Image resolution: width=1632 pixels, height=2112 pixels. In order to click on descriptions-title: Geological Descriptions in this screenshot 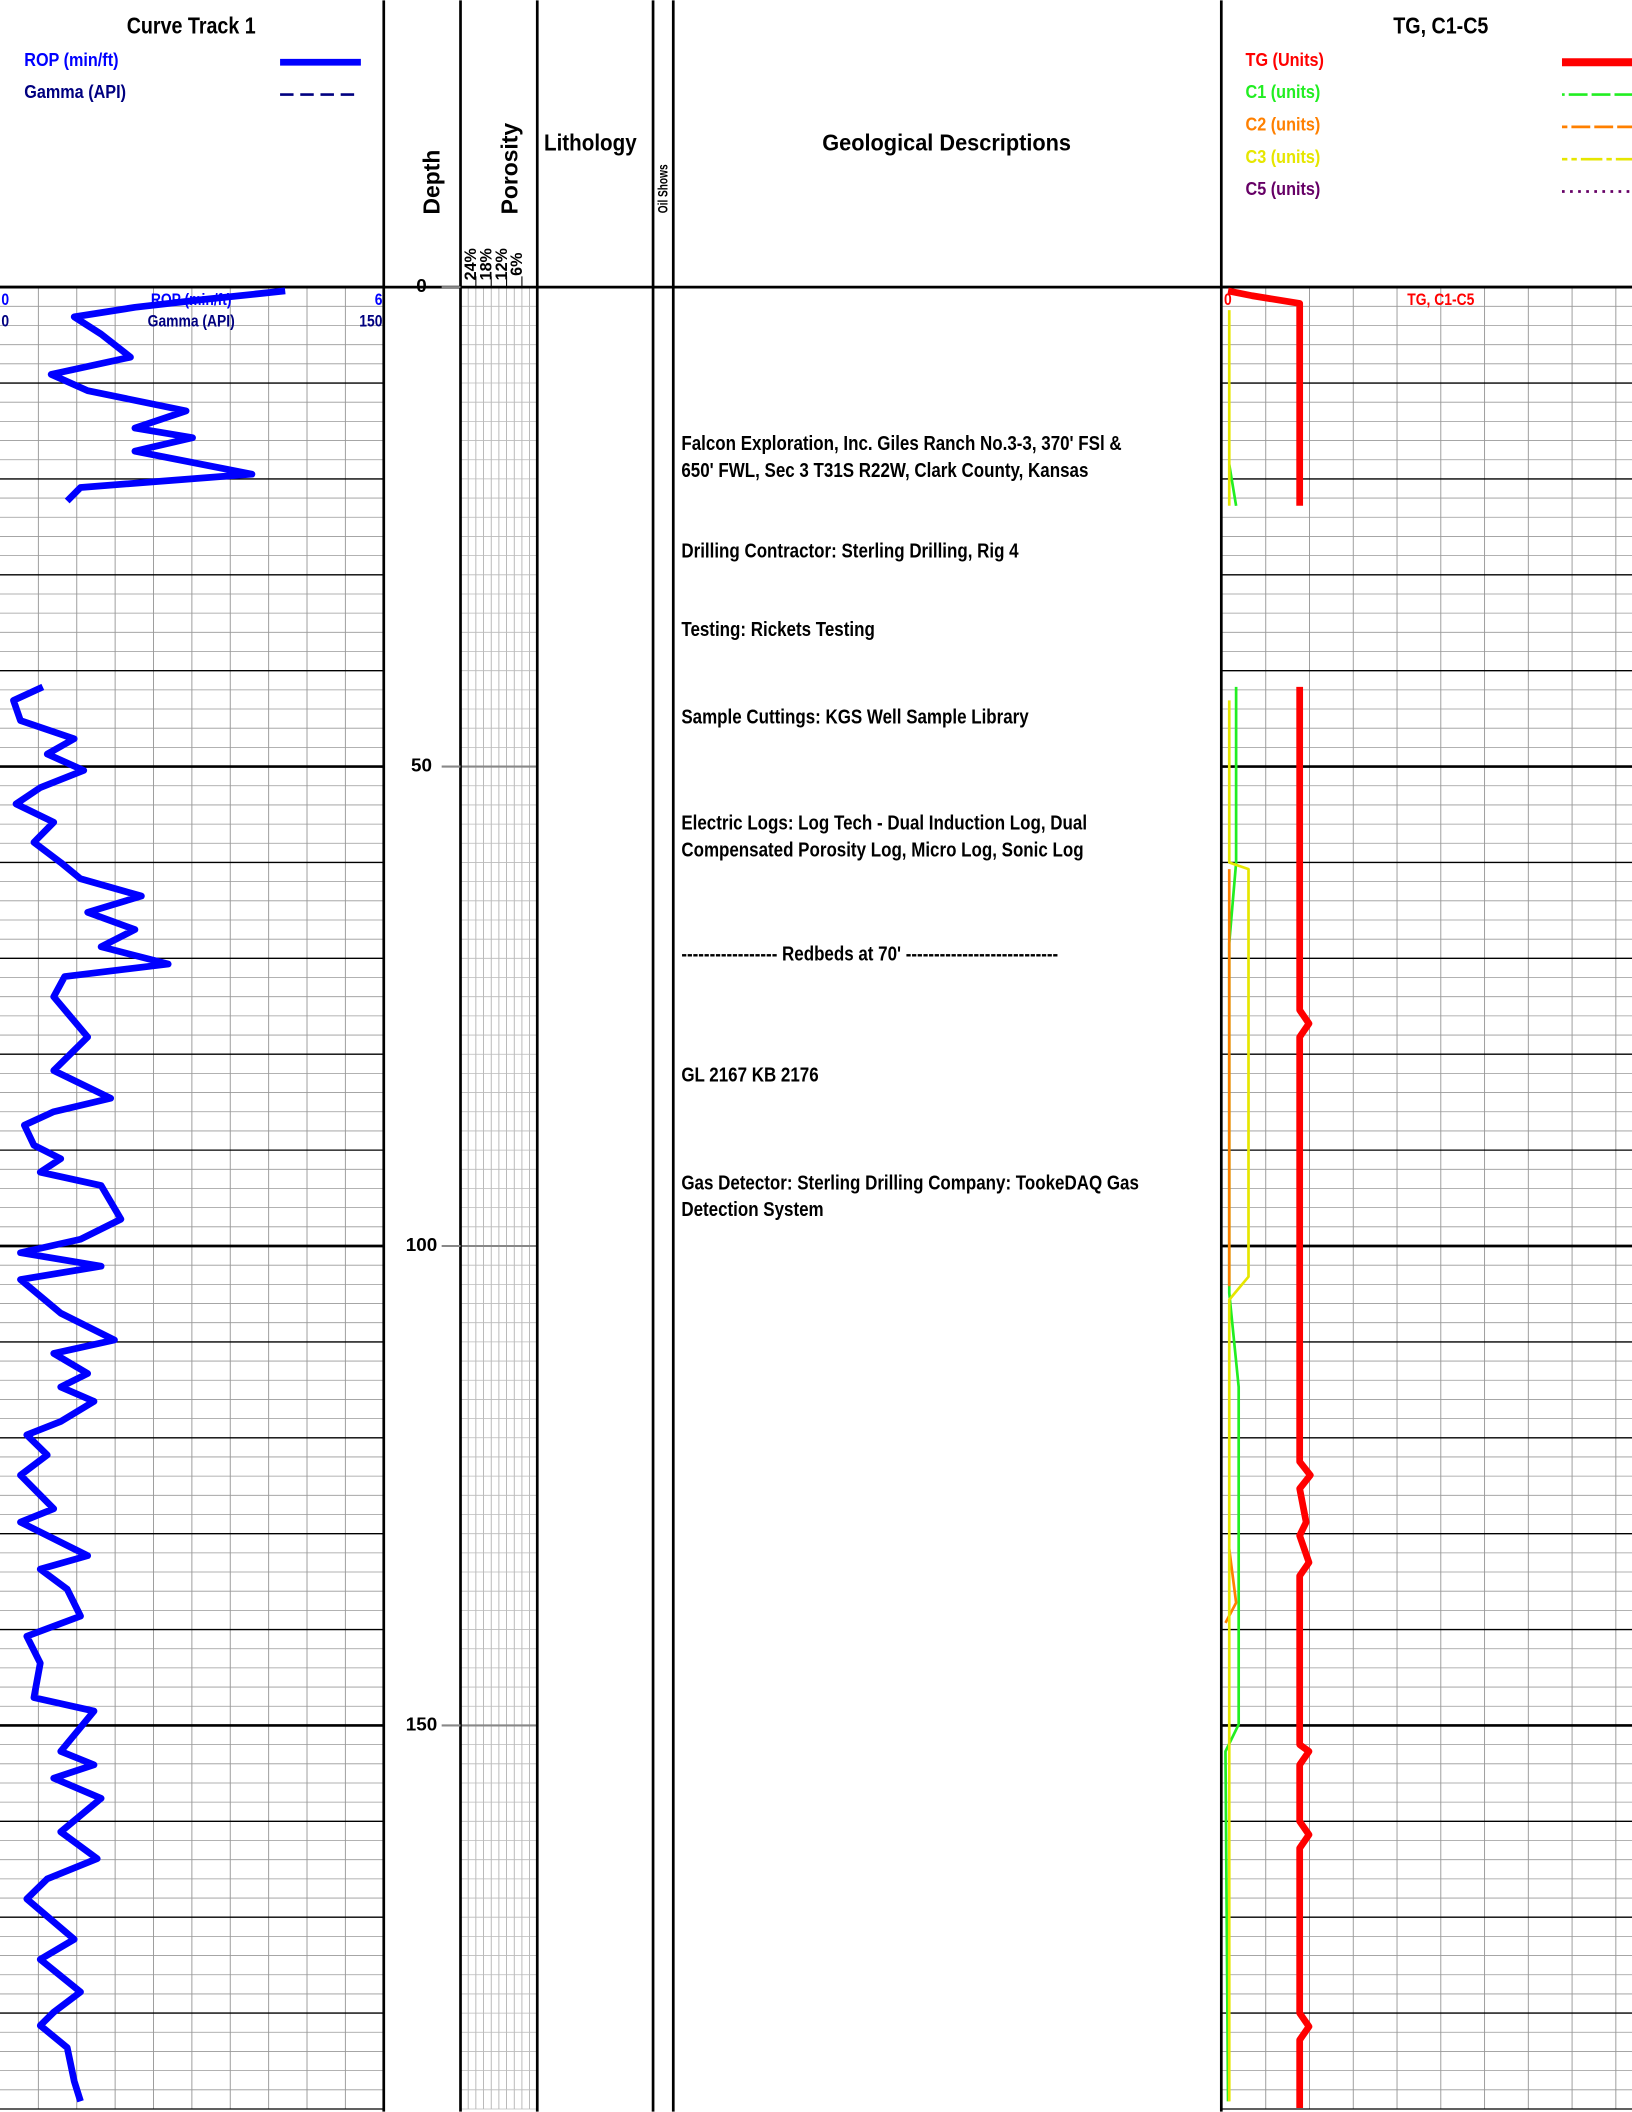, I will do `click(946, 143)`.